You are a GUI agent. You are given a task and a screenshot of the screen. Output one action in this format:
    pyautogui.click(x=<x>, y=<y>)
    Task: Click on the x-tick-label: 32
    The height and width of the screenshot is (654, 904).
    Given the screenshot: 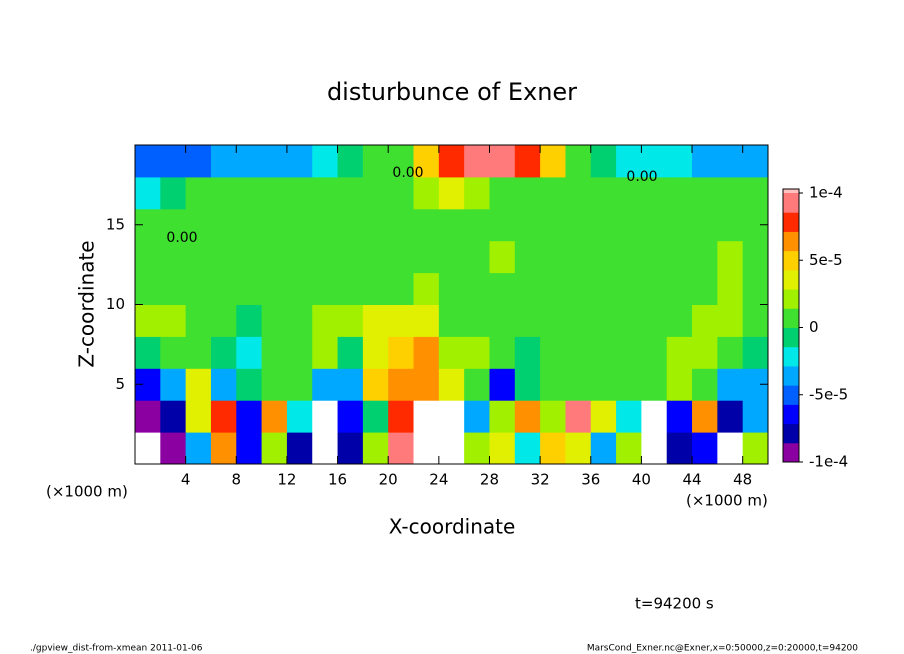 What is the action you would take?
    pyautogui.click(x=540, y=480)
    